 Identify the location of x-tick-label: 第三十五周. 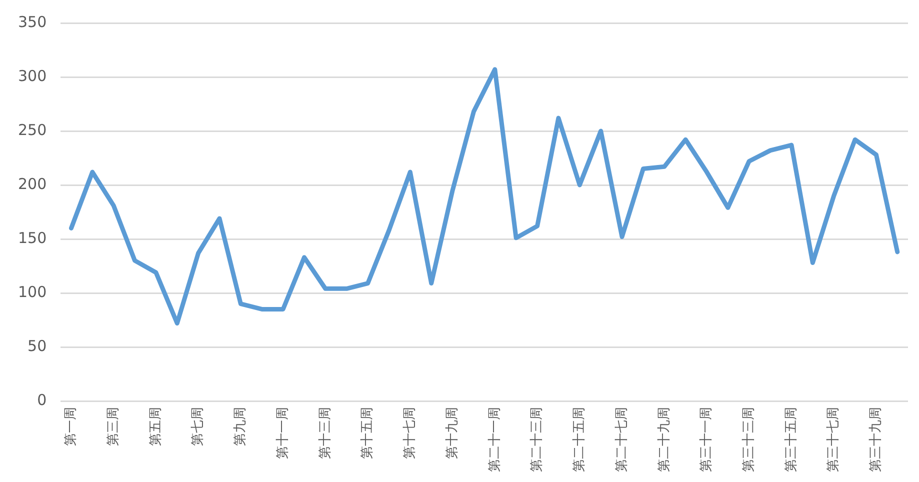
(791, 439).